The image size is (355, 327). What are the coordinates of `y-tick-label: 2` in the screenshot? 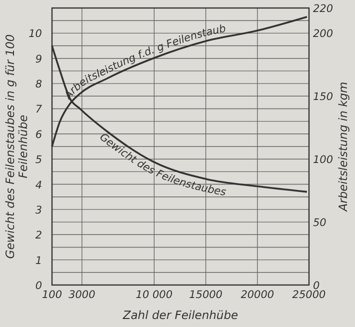 It's located at (38, 236).